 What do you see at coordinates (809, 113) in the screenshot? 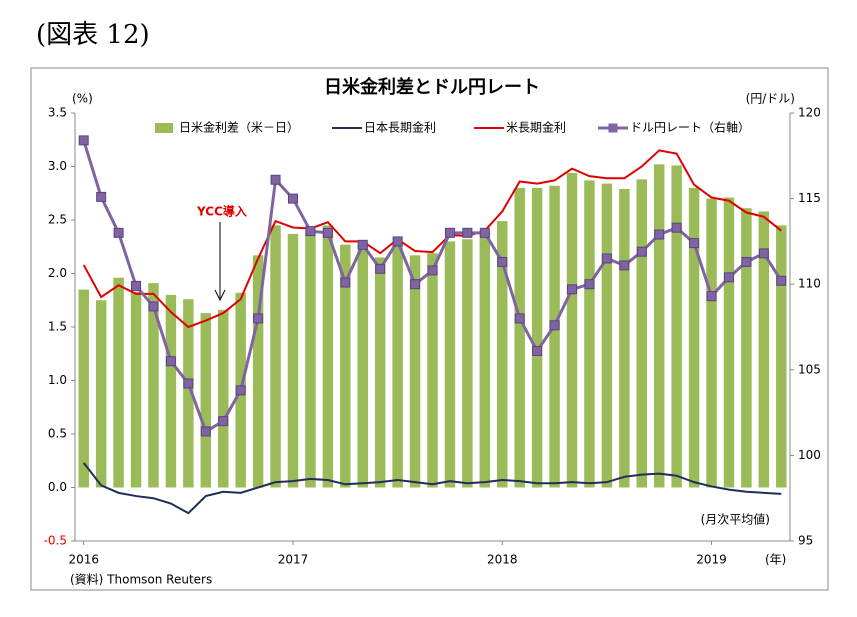
I see `y2-tick-label: 120` at bounding box center [809, 113].